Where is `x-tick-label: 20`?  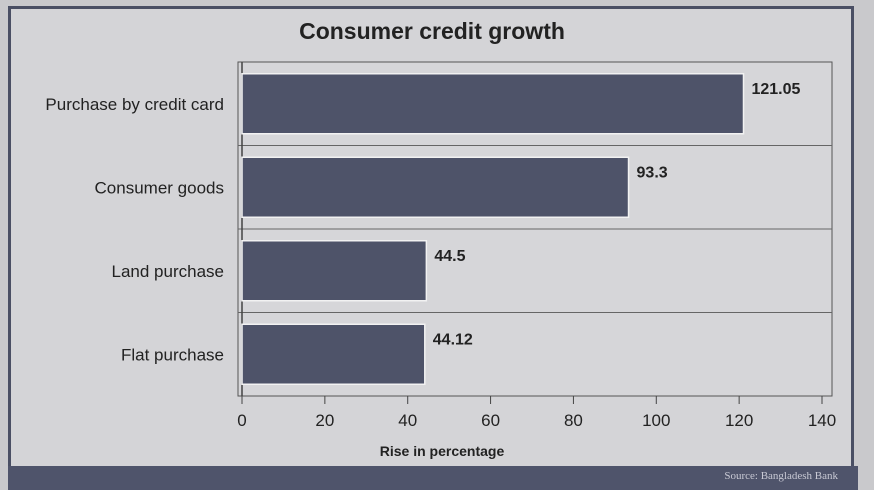 x-tick-label: 20 is located at coordinates (324, 420).